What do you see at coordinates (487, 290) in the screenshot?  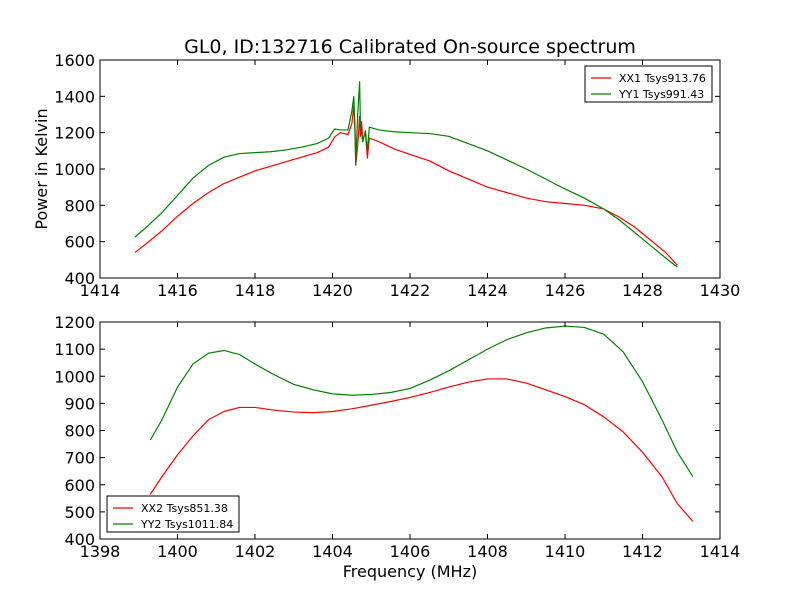 I see `x-tick-label: 1424` at bounding box center [487, 290].